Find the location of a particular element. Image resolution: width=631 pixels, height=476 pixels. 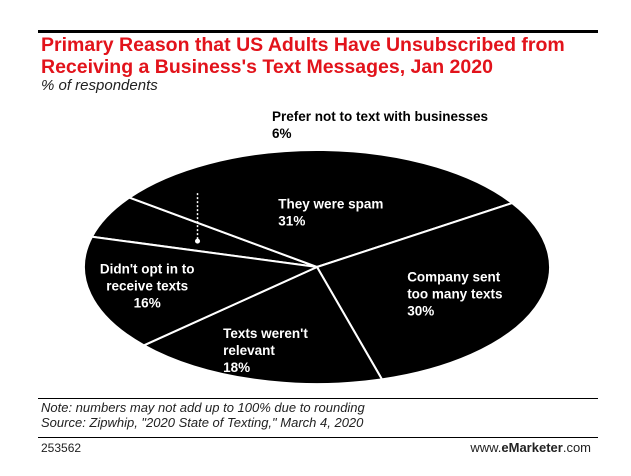

slice-label-prefer-not-to-text-with-businesses: Prefer not to text with businesses 6% is located at coordinates (380, 125).